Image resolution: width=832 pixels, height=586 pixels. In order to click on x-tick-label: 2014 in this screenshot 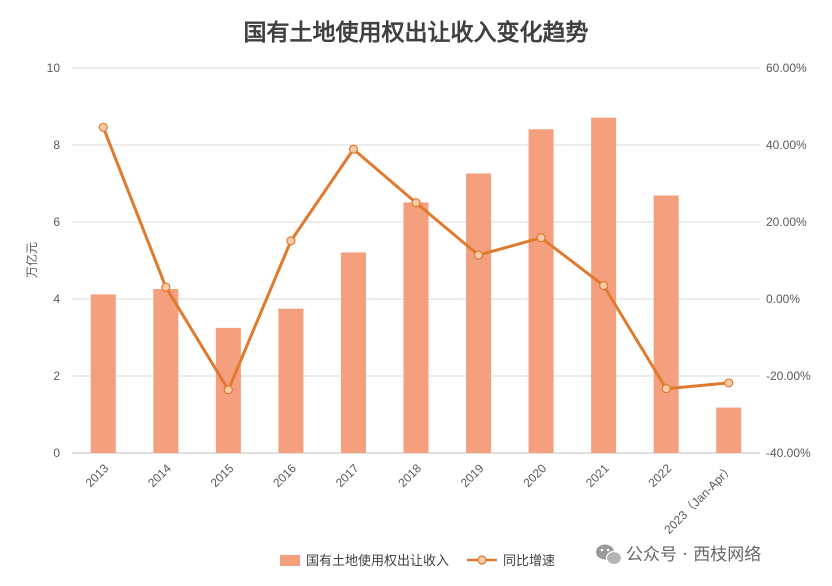, I will do `click(159, 475)`.